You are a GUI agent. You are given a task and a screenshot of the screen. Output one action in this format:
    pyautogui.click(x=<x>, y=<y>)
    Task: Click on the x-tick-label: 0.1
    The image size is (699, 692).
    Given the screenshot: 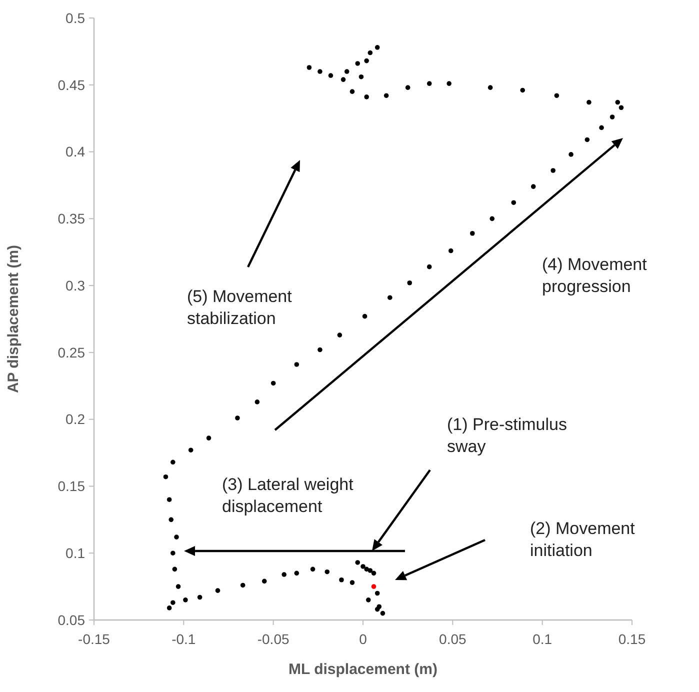 What is the action you would take?
    pyautogui.click(x=542, y=639)
    